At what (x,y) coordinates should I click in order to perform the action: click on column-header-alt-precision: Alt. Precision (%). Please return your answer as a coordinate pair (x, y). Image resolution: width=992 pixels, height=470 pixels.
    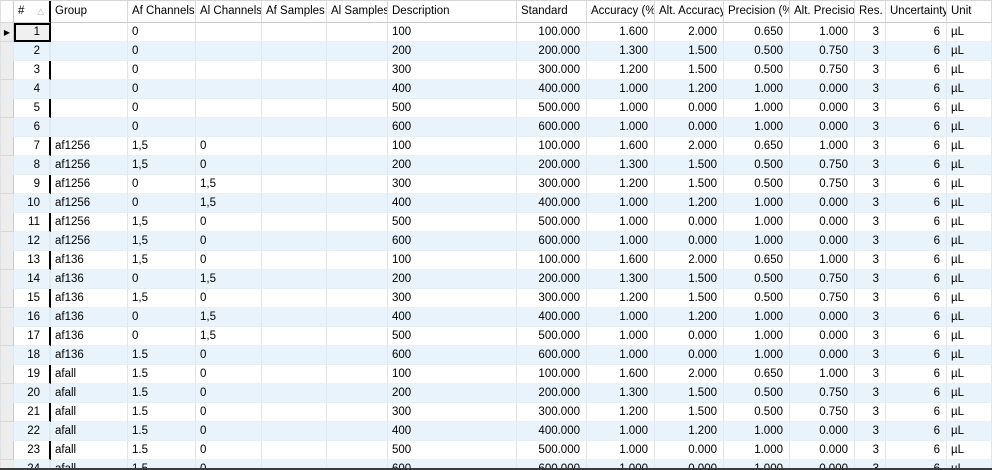
    Looking at the image, I should click on (822, 12).